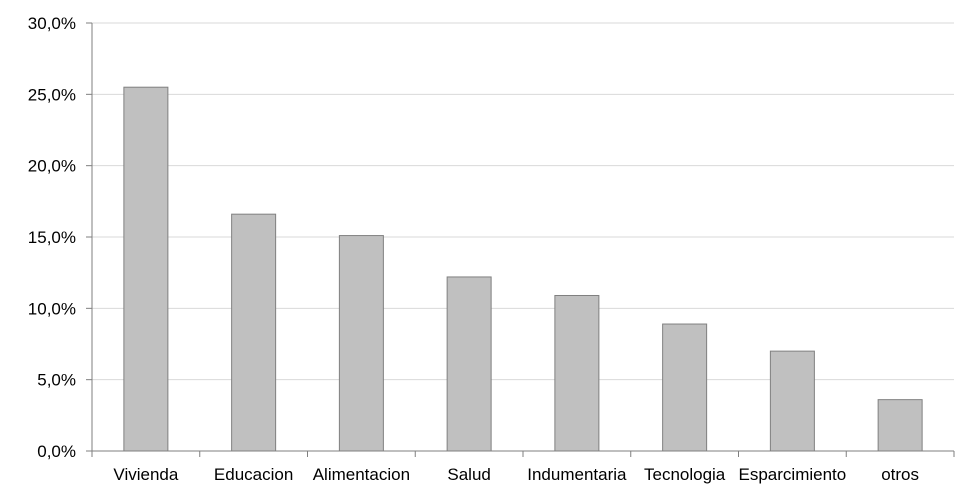 The height and width of the screenshot is (490, 963). I want to click on x-category-label: Tecnologia, so click(685, 474).